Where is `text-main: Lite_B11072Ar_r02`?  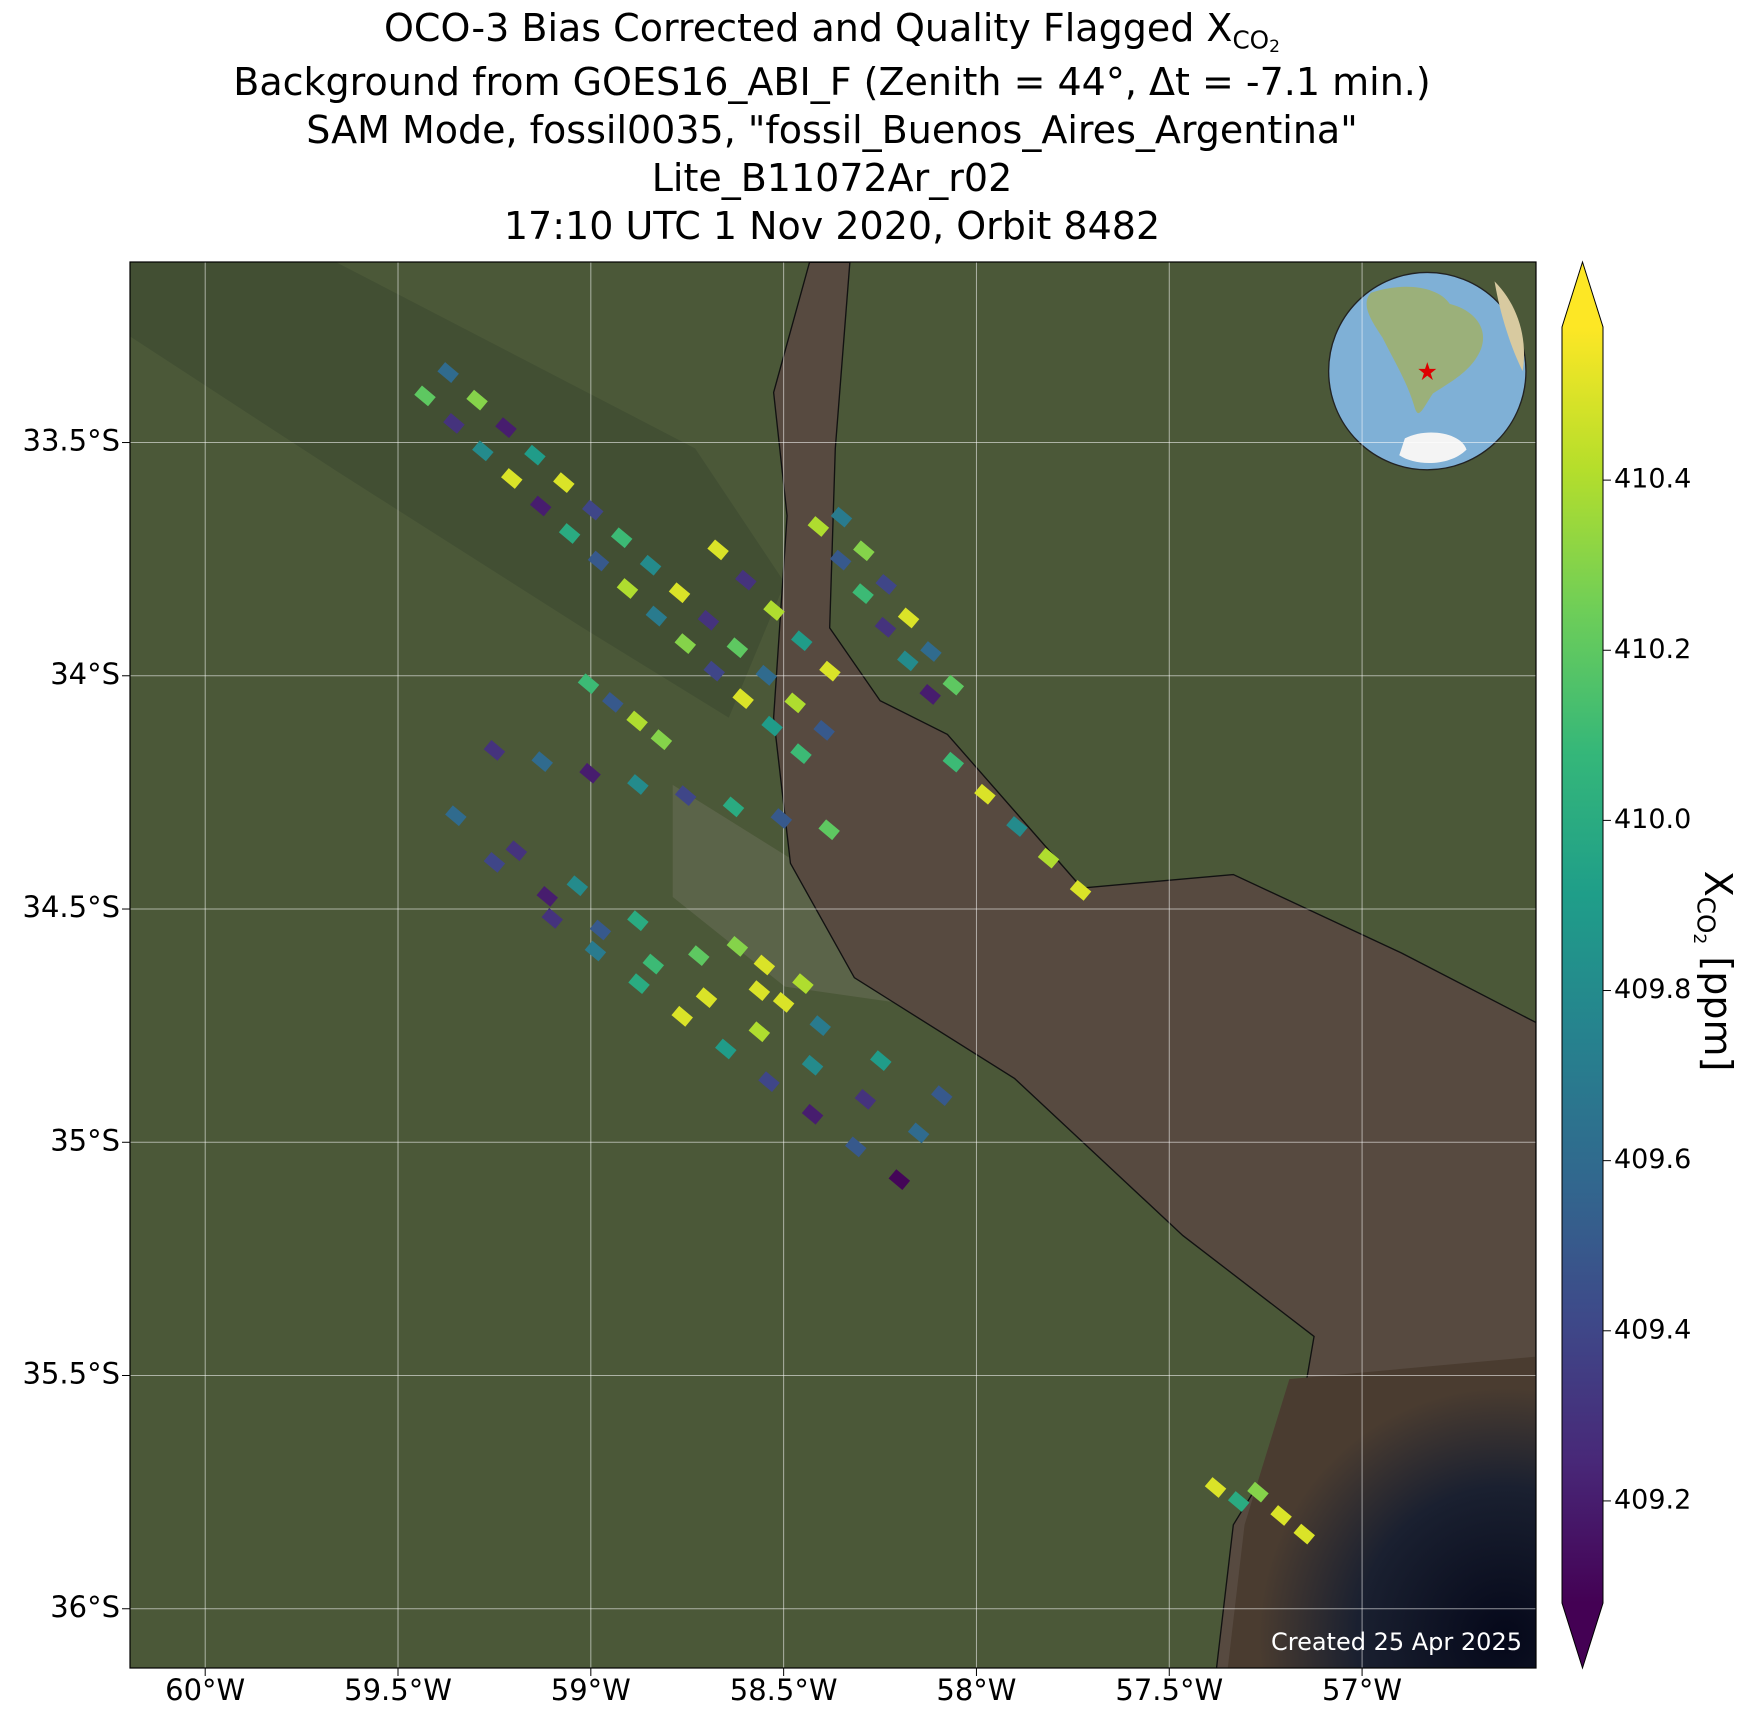 text-main: Lite_B11072Ar_r02 is located at coordinates (832, 178).